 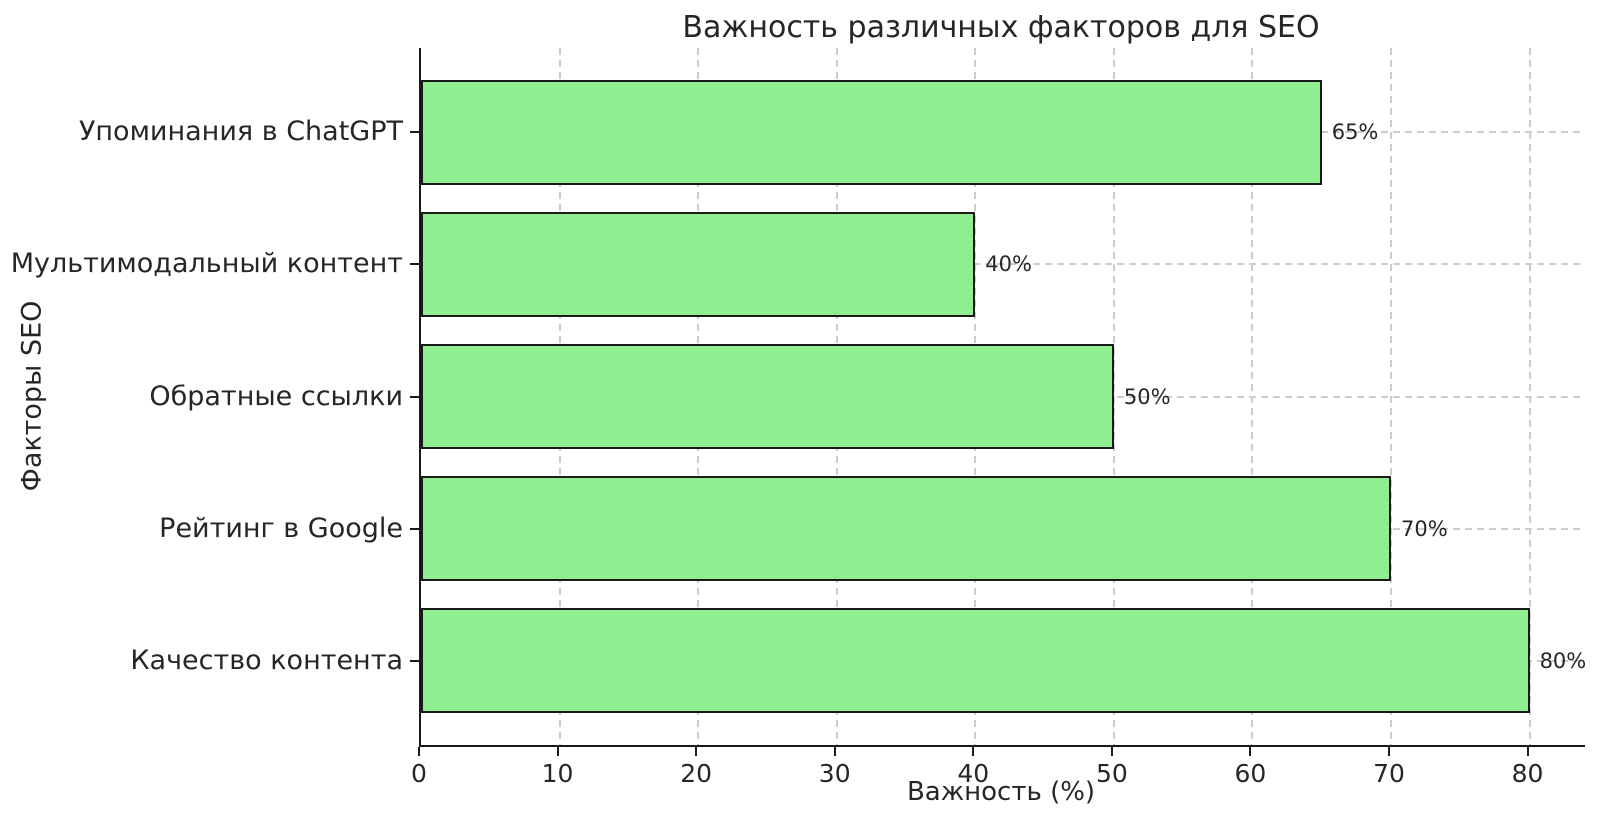 I want to click on bar-value-label: 50%, so click(x=1147, y=396).